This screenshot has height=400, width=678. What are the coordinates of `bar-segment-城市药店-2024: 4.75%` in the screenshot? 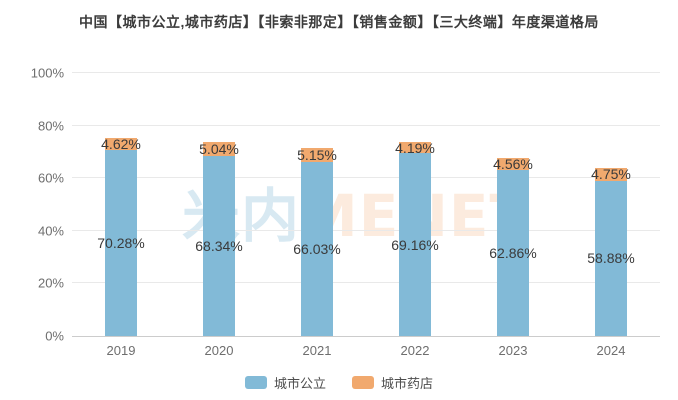 It's located at (611, 174).